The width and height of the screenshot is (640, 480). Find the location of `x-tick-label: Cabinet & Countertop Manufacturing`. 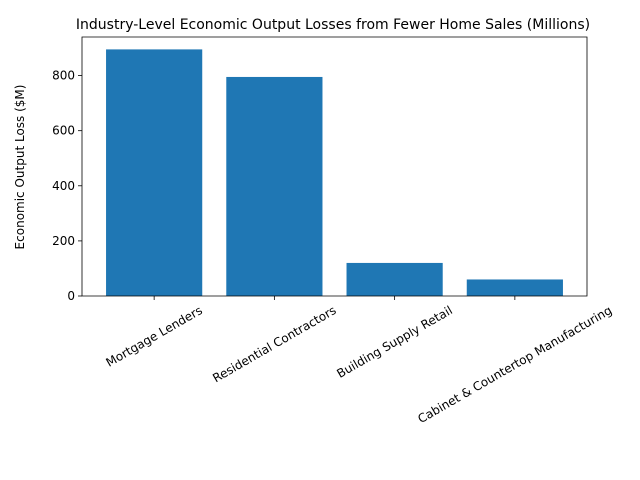

x-tick-label: Cabinet & Countertop Manufacturing is located at coordinates (514, 364).